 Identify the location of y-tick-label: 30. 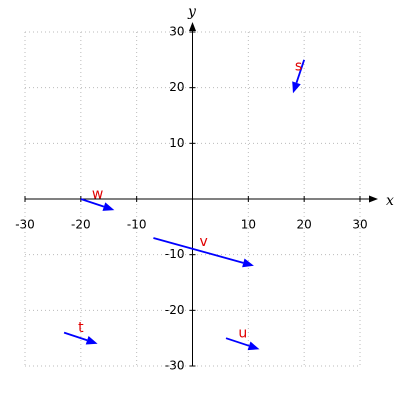
(176, 32).